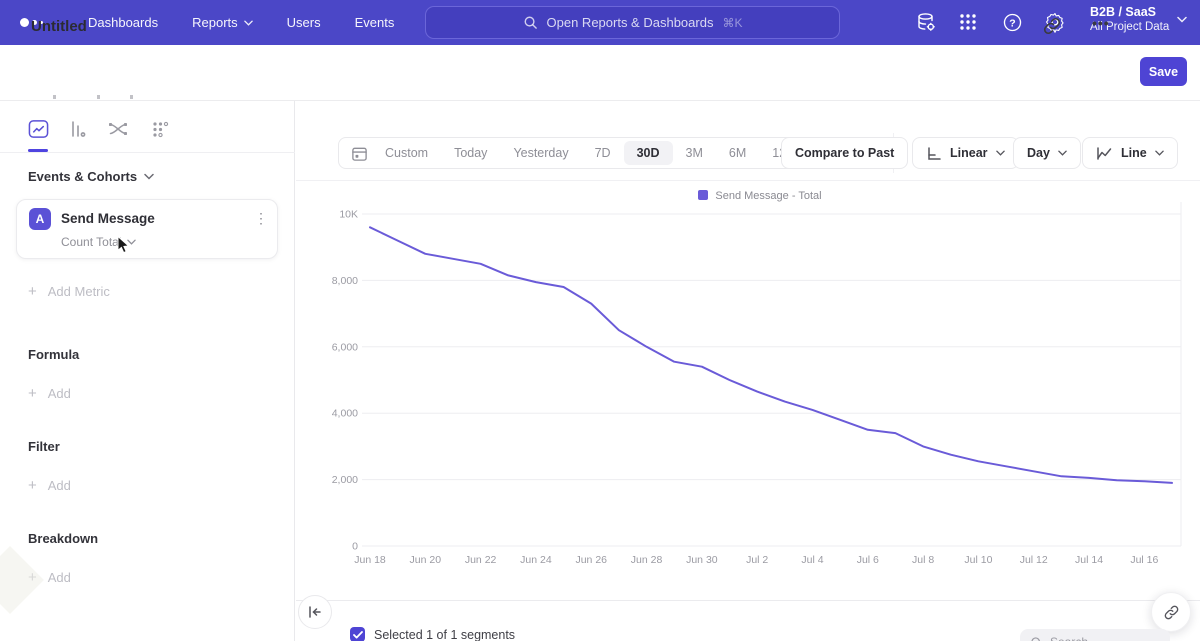 The height and width of the screenshot is (641, 1200). What do you see at coordinates (591, 560) in the screenshot?
I see `svg-text: Jun 26` at bounding box center [591, 560].